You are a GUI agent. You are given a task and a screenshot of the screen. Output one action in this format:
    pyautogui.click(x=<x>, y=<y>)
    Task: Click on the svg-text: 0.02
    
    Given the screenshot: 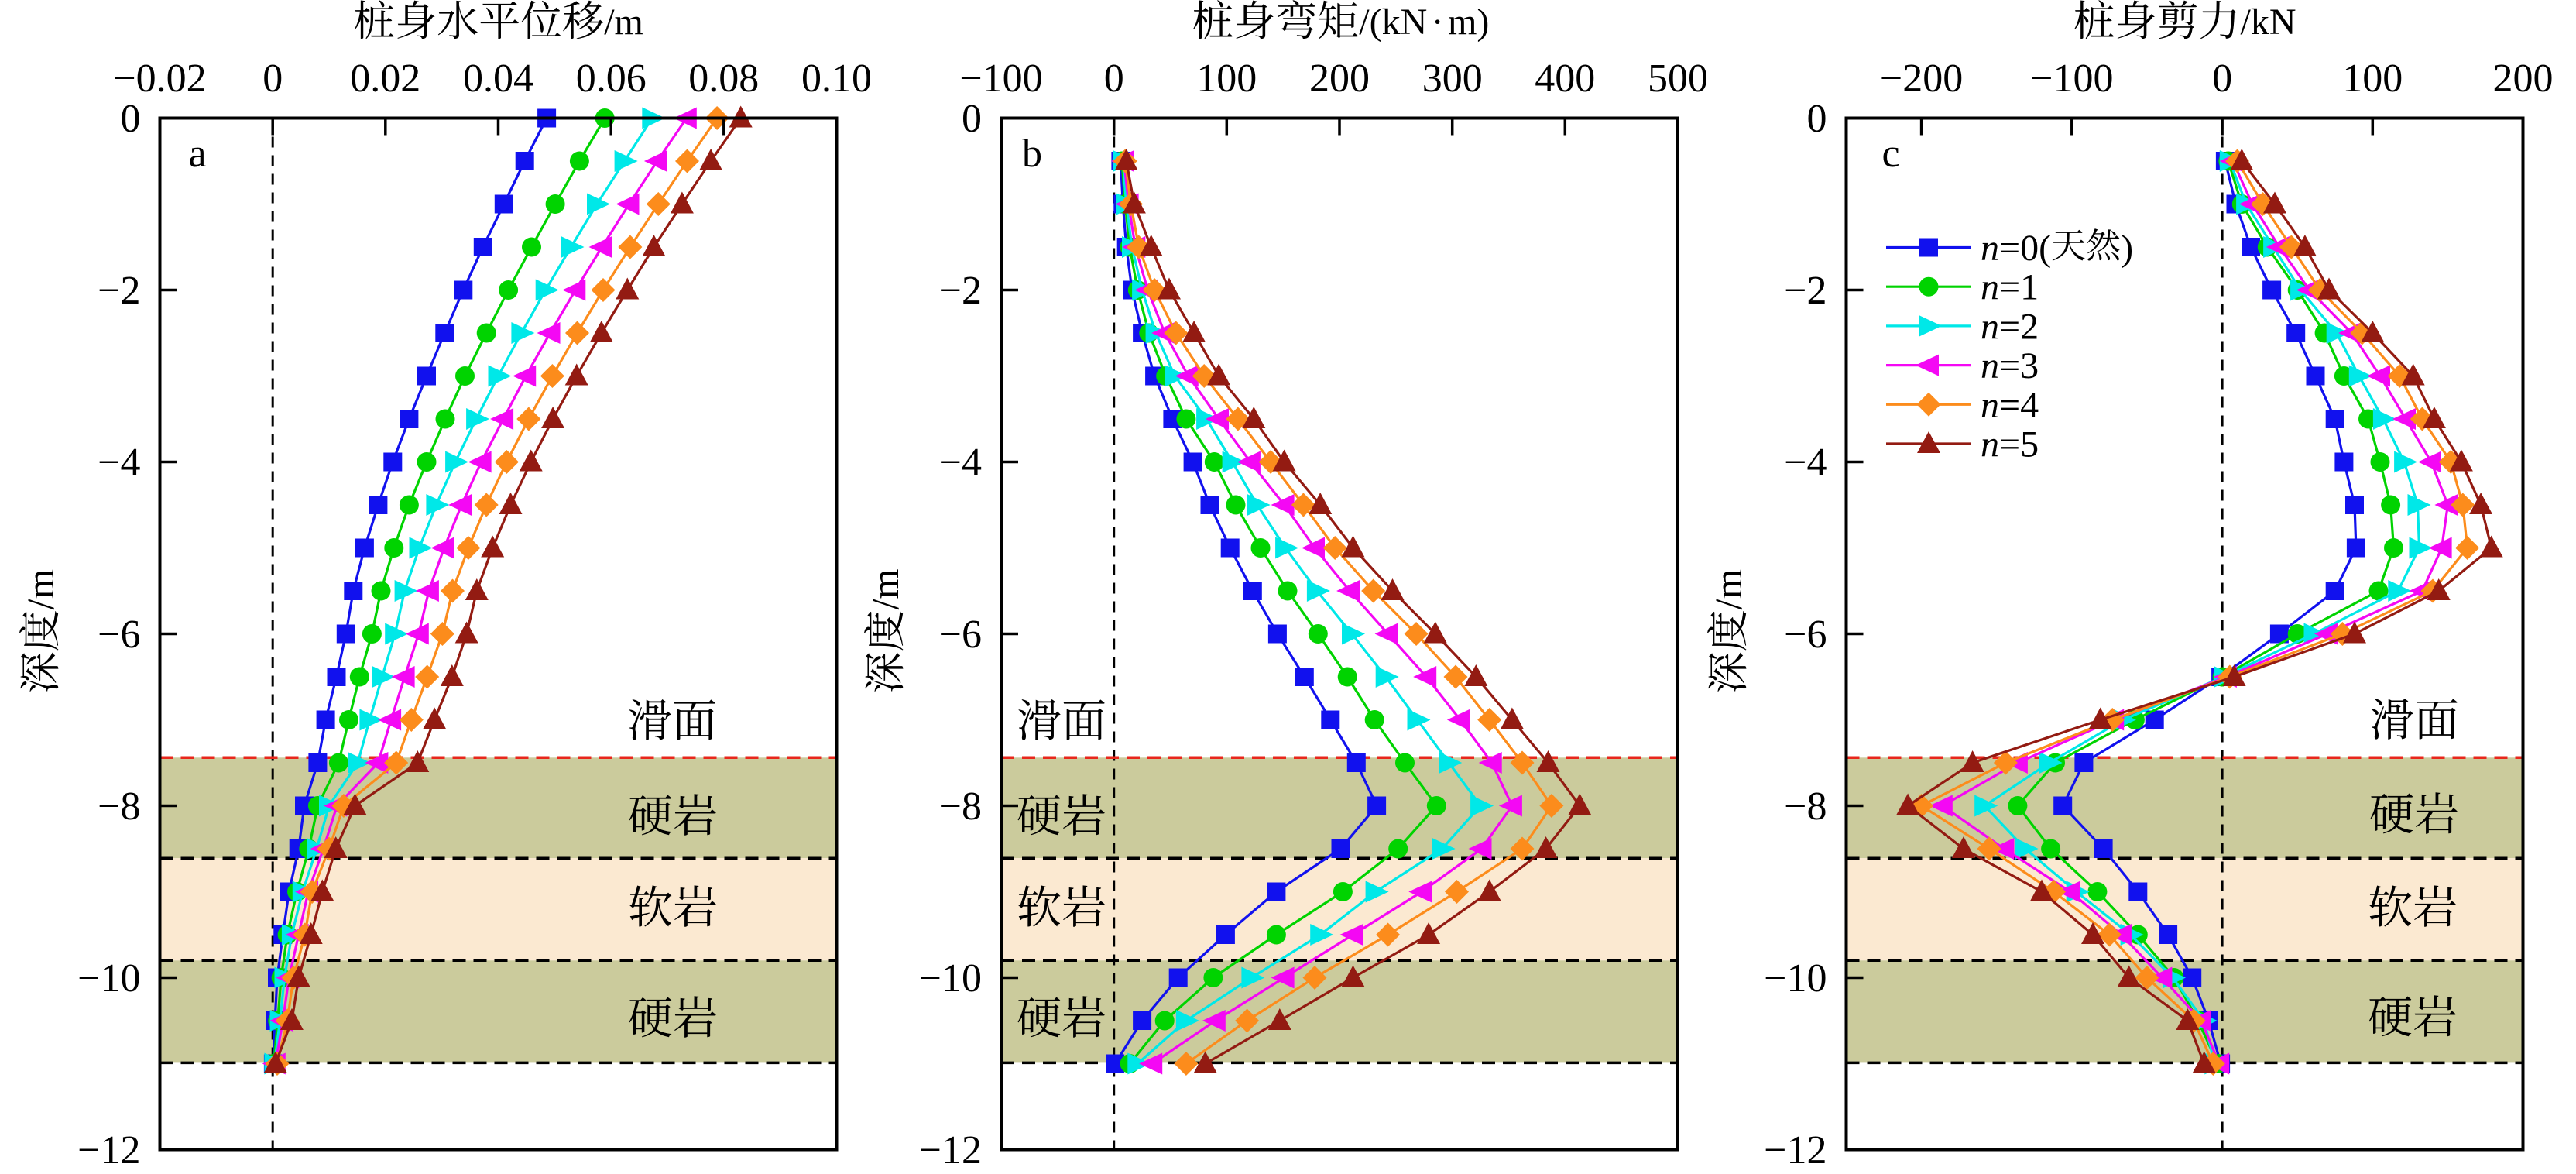 What is the action you would take?
    pyautogui.click(x=385, y=79)
    